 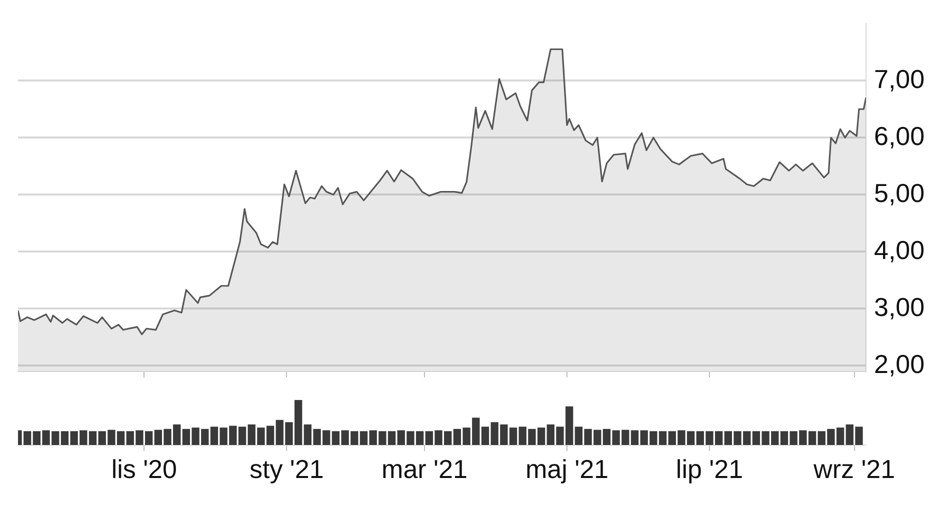 What do you see at coordinates (286, 469) in the screenshot?
I see `x-tick-label: sty '21` at bounding box center [286, 469].